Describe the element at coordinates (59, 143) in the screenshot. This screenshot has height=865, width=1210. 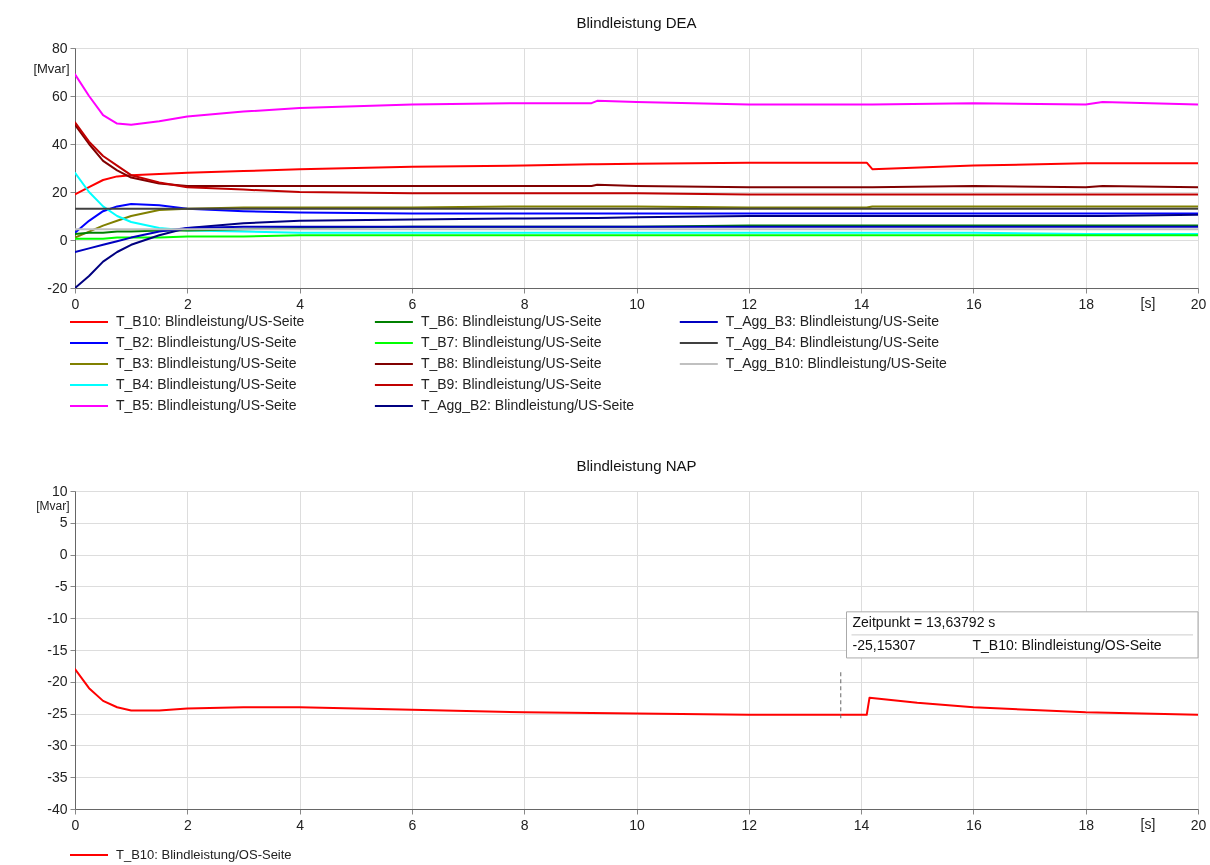
I see `y-tick-label: 40` at that location.